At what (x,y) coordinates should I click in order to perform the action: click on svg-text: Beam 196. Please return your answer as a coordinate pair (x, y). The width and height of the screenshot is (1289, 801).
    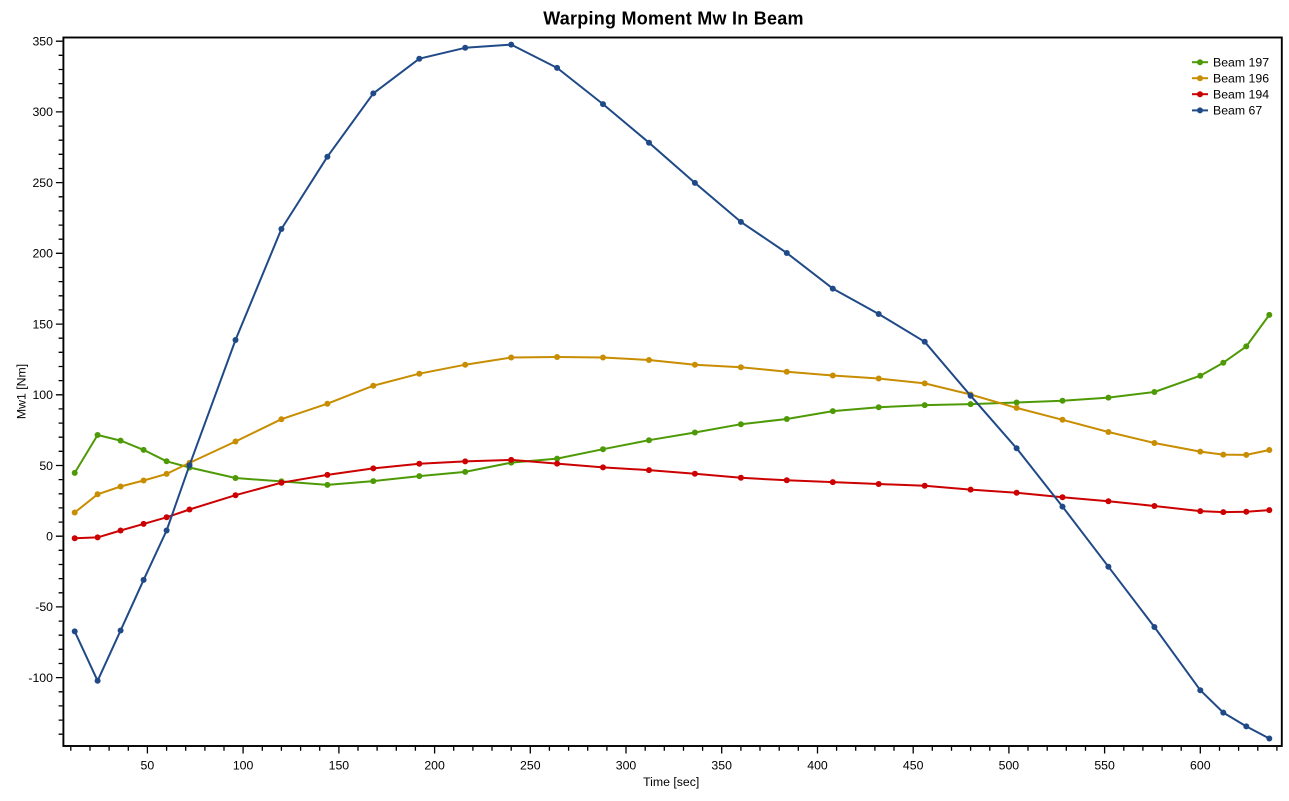
    Looking at the image, I should click on (1241, 79).